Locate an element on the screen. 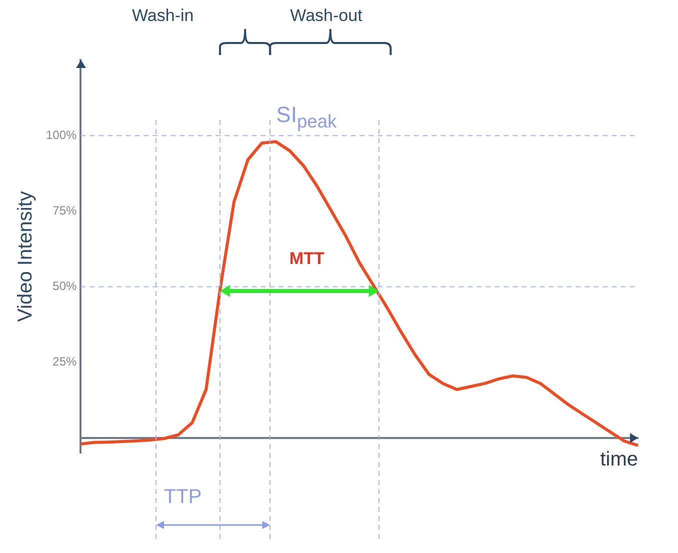 This screenshot has height=553, width=678. annotation: MTT is located at coordinates (306, 258).